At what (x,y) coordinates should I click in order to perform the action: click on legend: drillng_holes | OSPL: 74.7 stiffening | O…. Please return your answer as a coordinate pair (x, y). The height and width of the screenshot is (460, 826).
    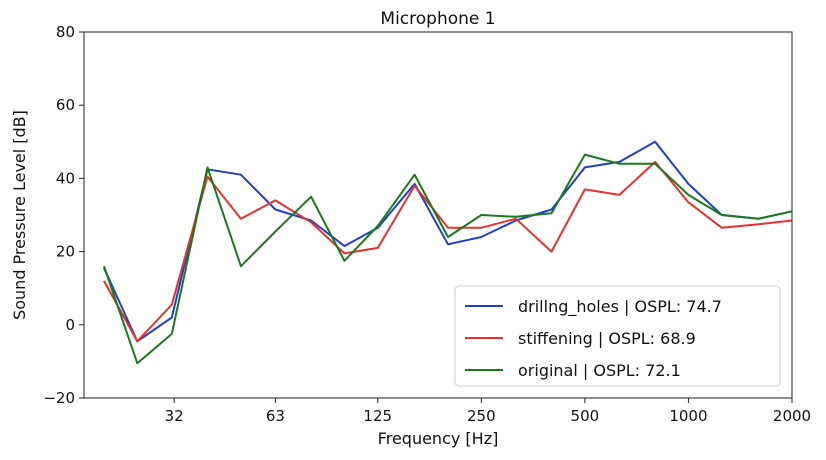
    Looking at the image, I should click on (617, 336).